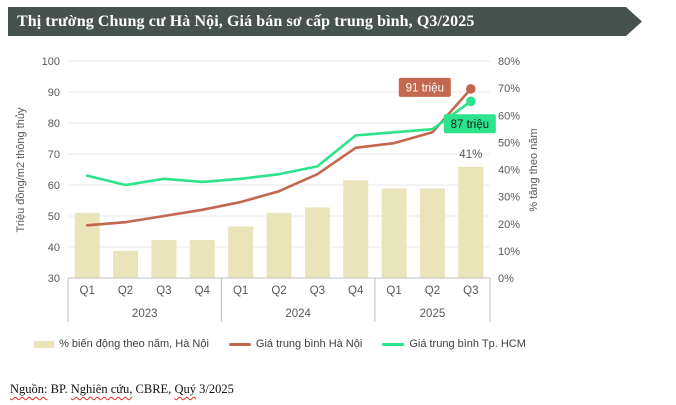 The image size is (676, 405). Describe the element at coordinates (145, 314) in the screenshot. I see `year-label: 2023` at that location.